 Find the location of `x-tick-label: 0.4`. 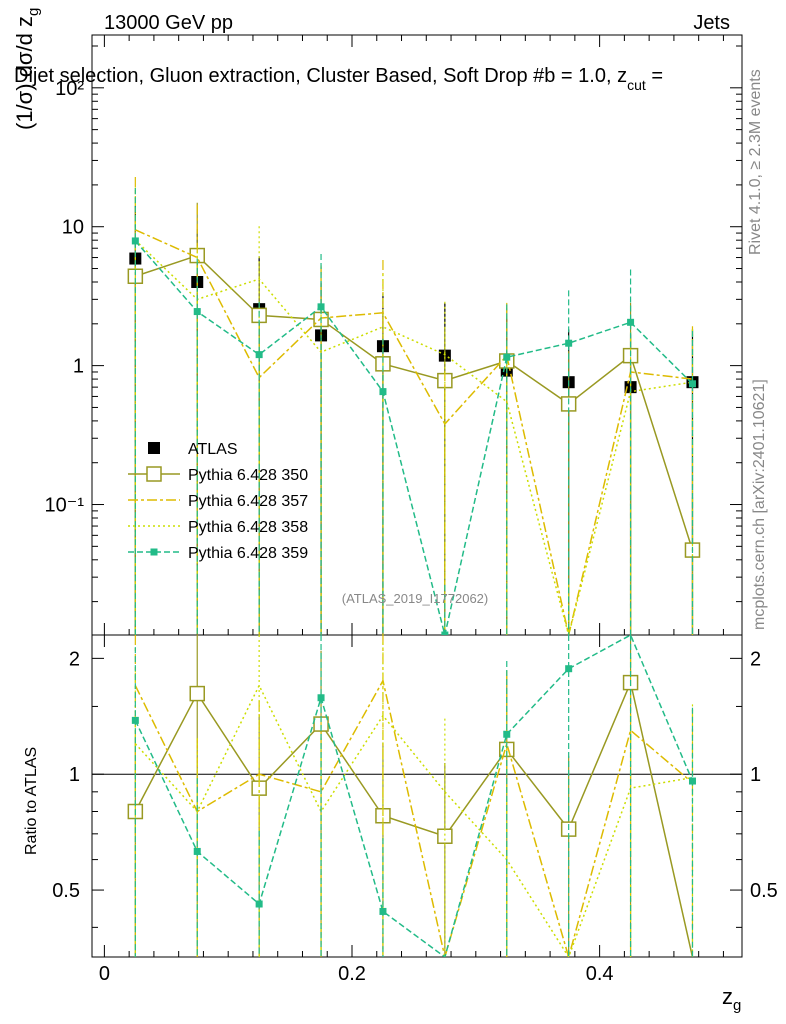

x-tick-label: 0.4 is located at coordinates (600, 974).